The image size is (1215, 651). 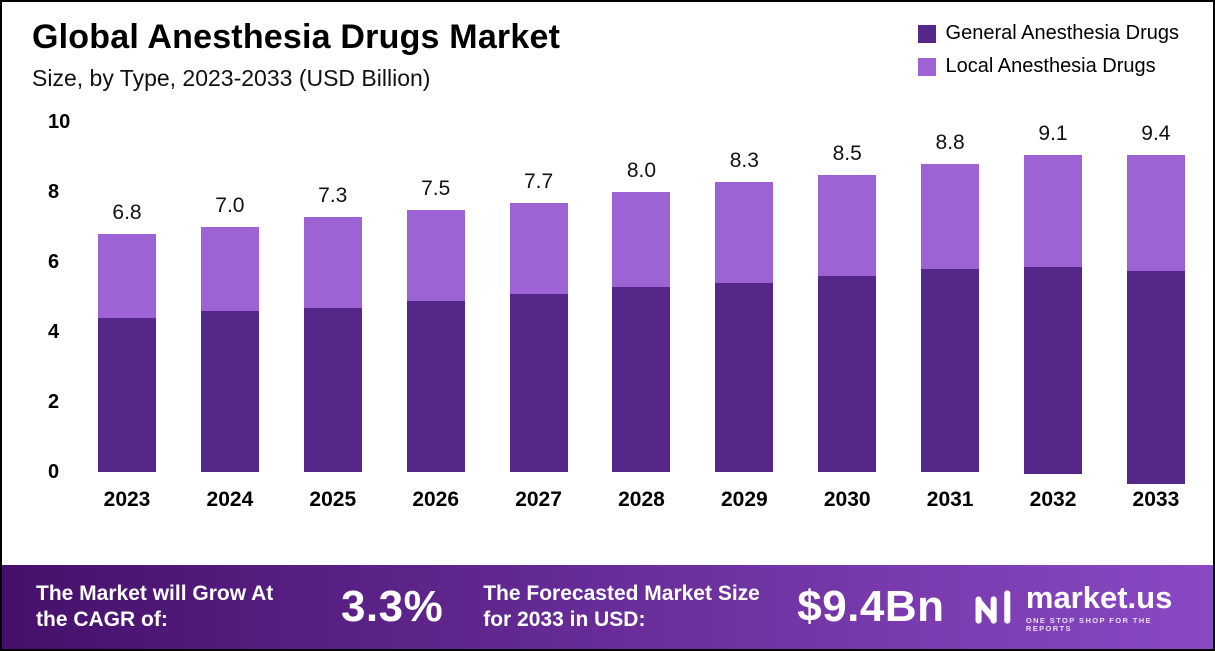 I want to click on bar-group: 7.3 2025, so click(x=332, y=318).